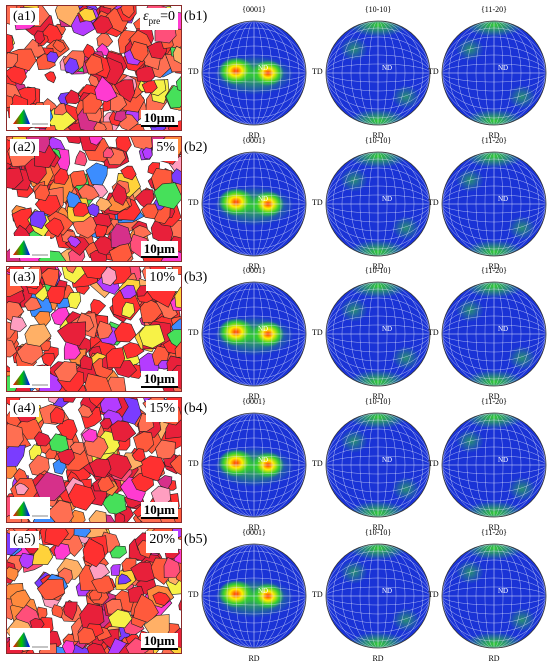 The image size is (550, 663). What do you see at coordinates (94, 591) in the screenshot?
I see `ebsd-orientation-map: (a5) 20% 10μm` at bounding box center [94, 591].